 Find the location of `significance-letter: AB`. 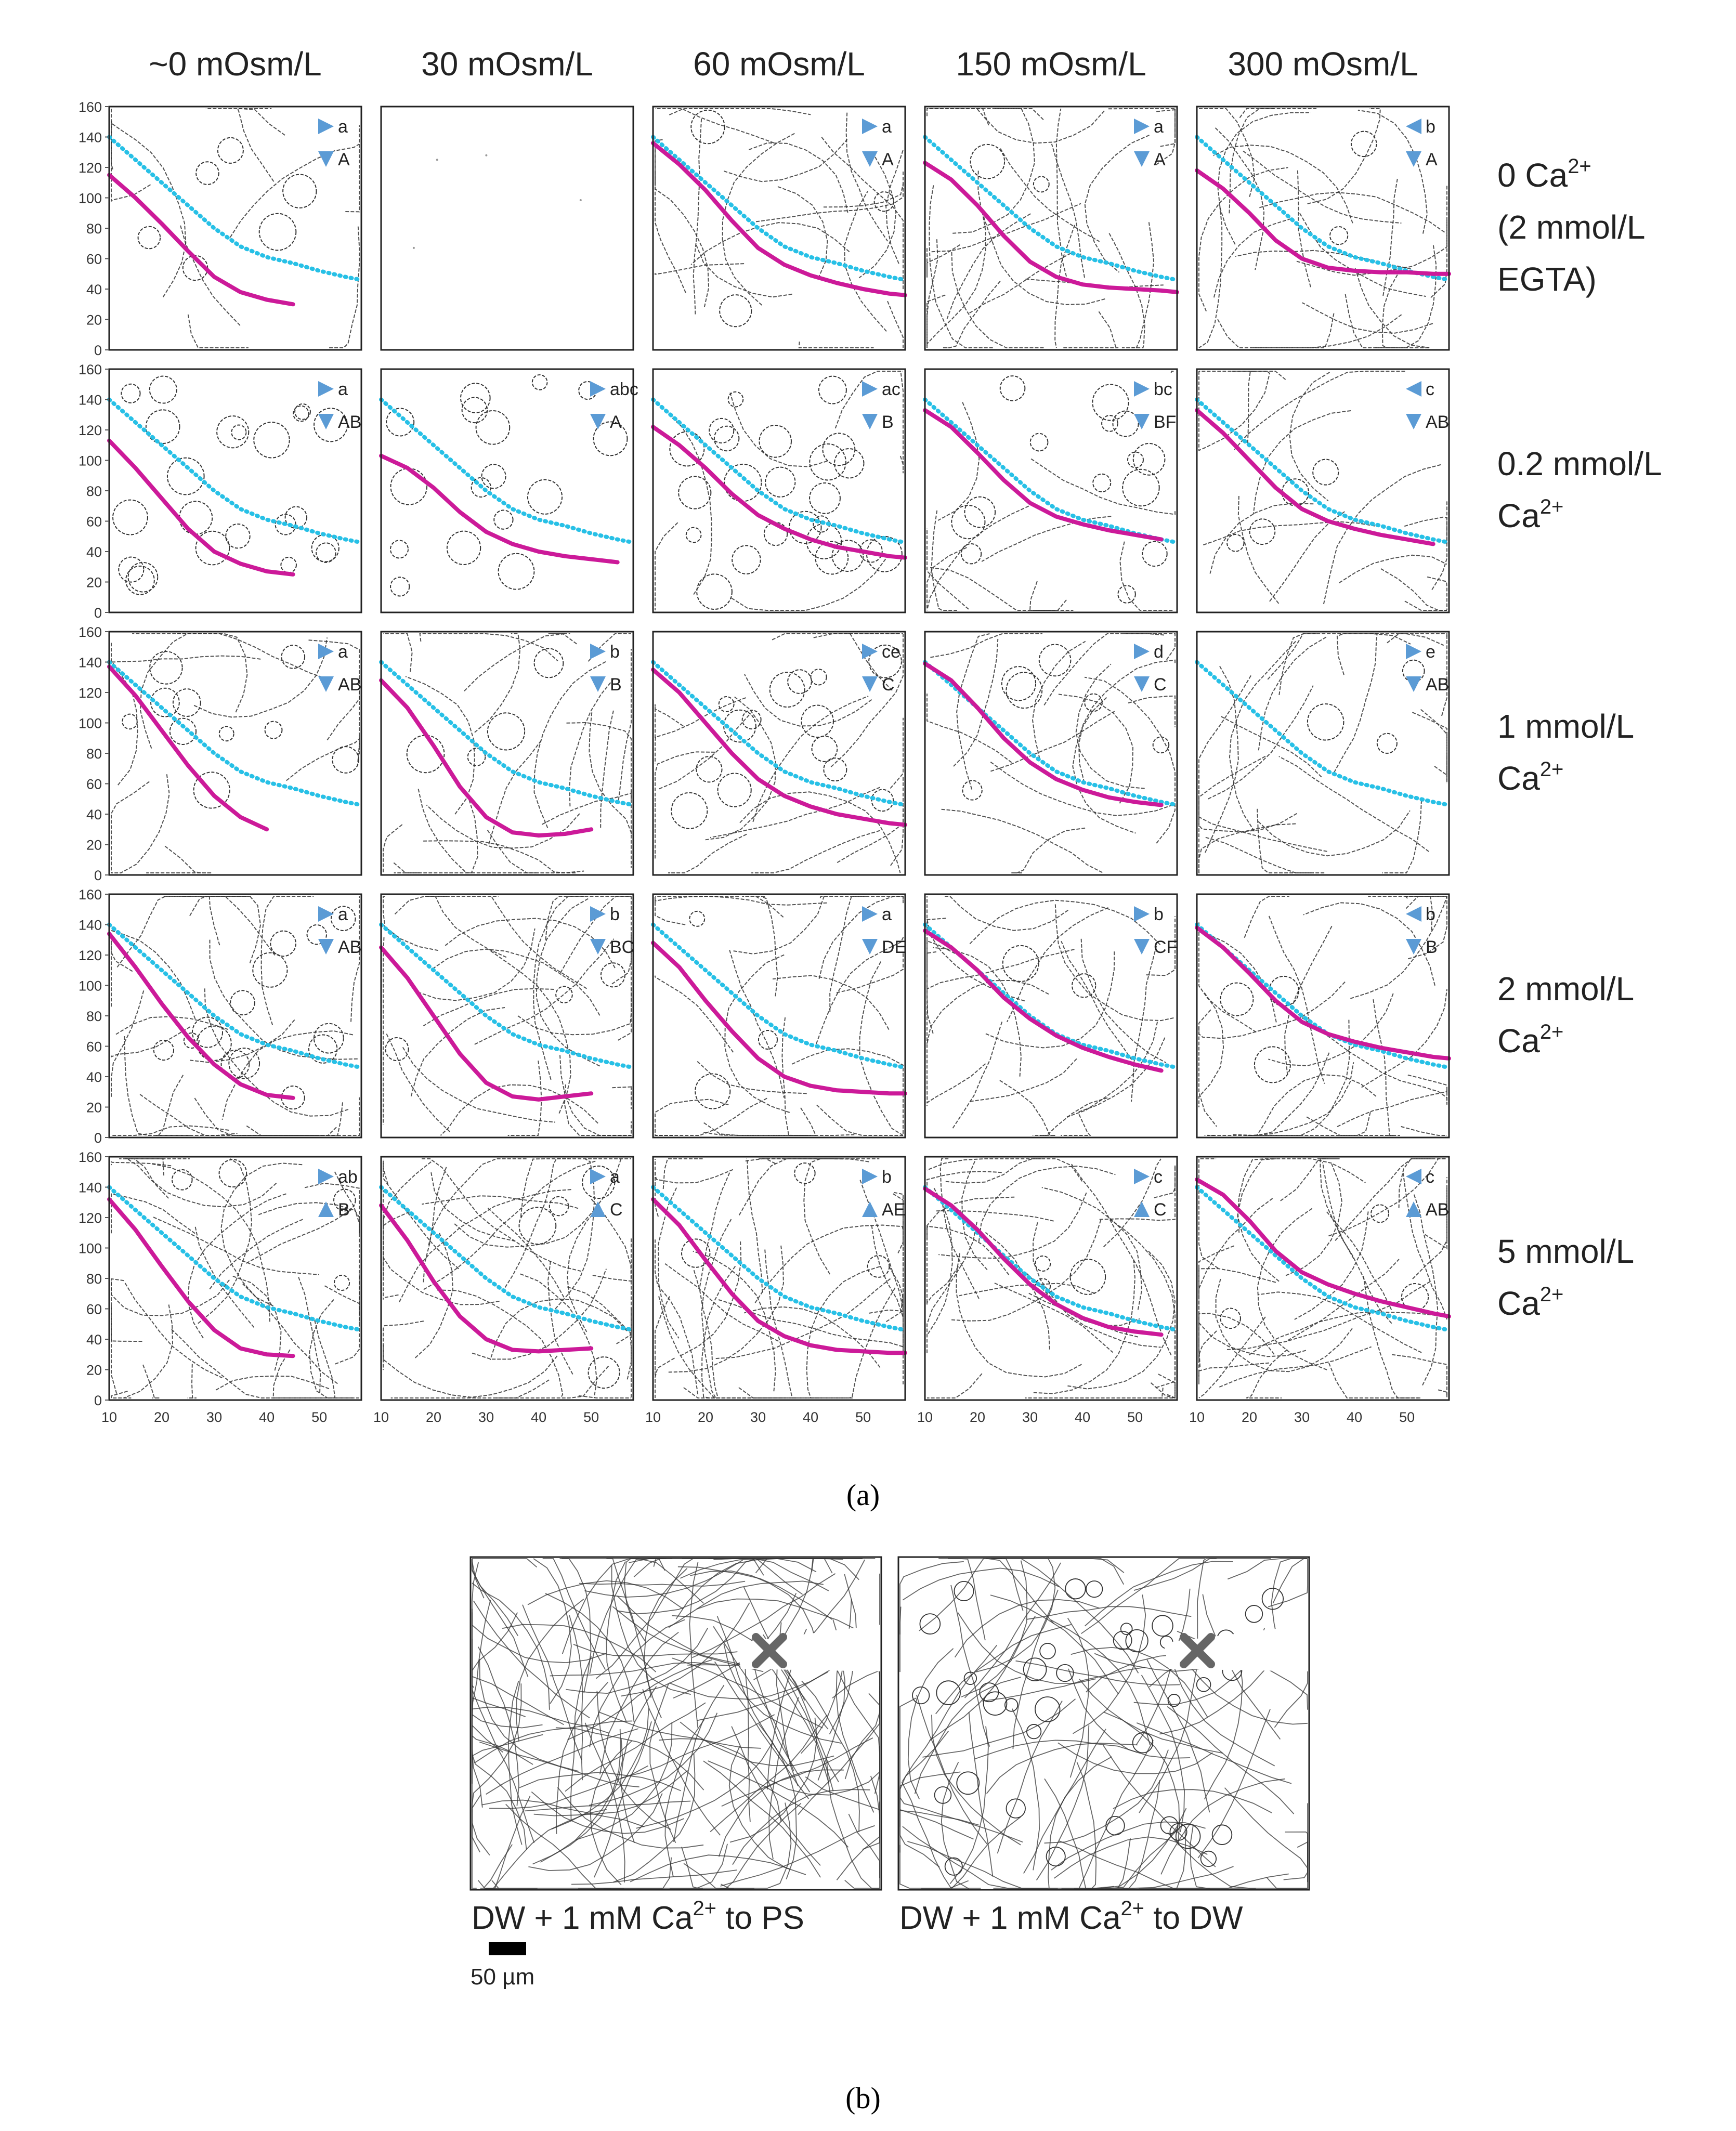

significance-letter: AB is located at coordinates (1437, 1210).